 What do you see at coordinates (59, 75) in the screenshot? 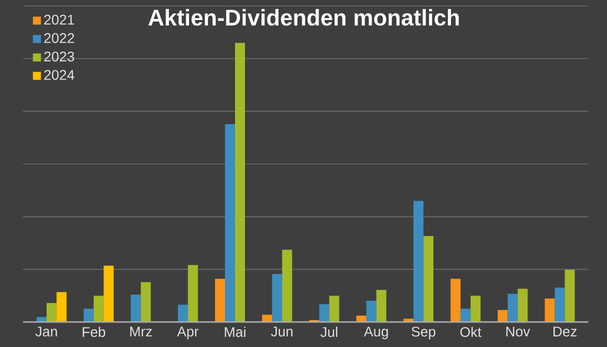
I see `legend-label: 2024` at bounding box center [59, 75].